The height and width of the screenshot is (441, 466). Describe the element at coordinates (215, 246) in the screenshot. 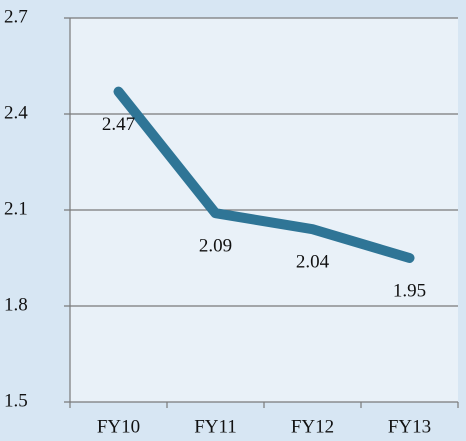

I see `data-label: 2.09` at that location.